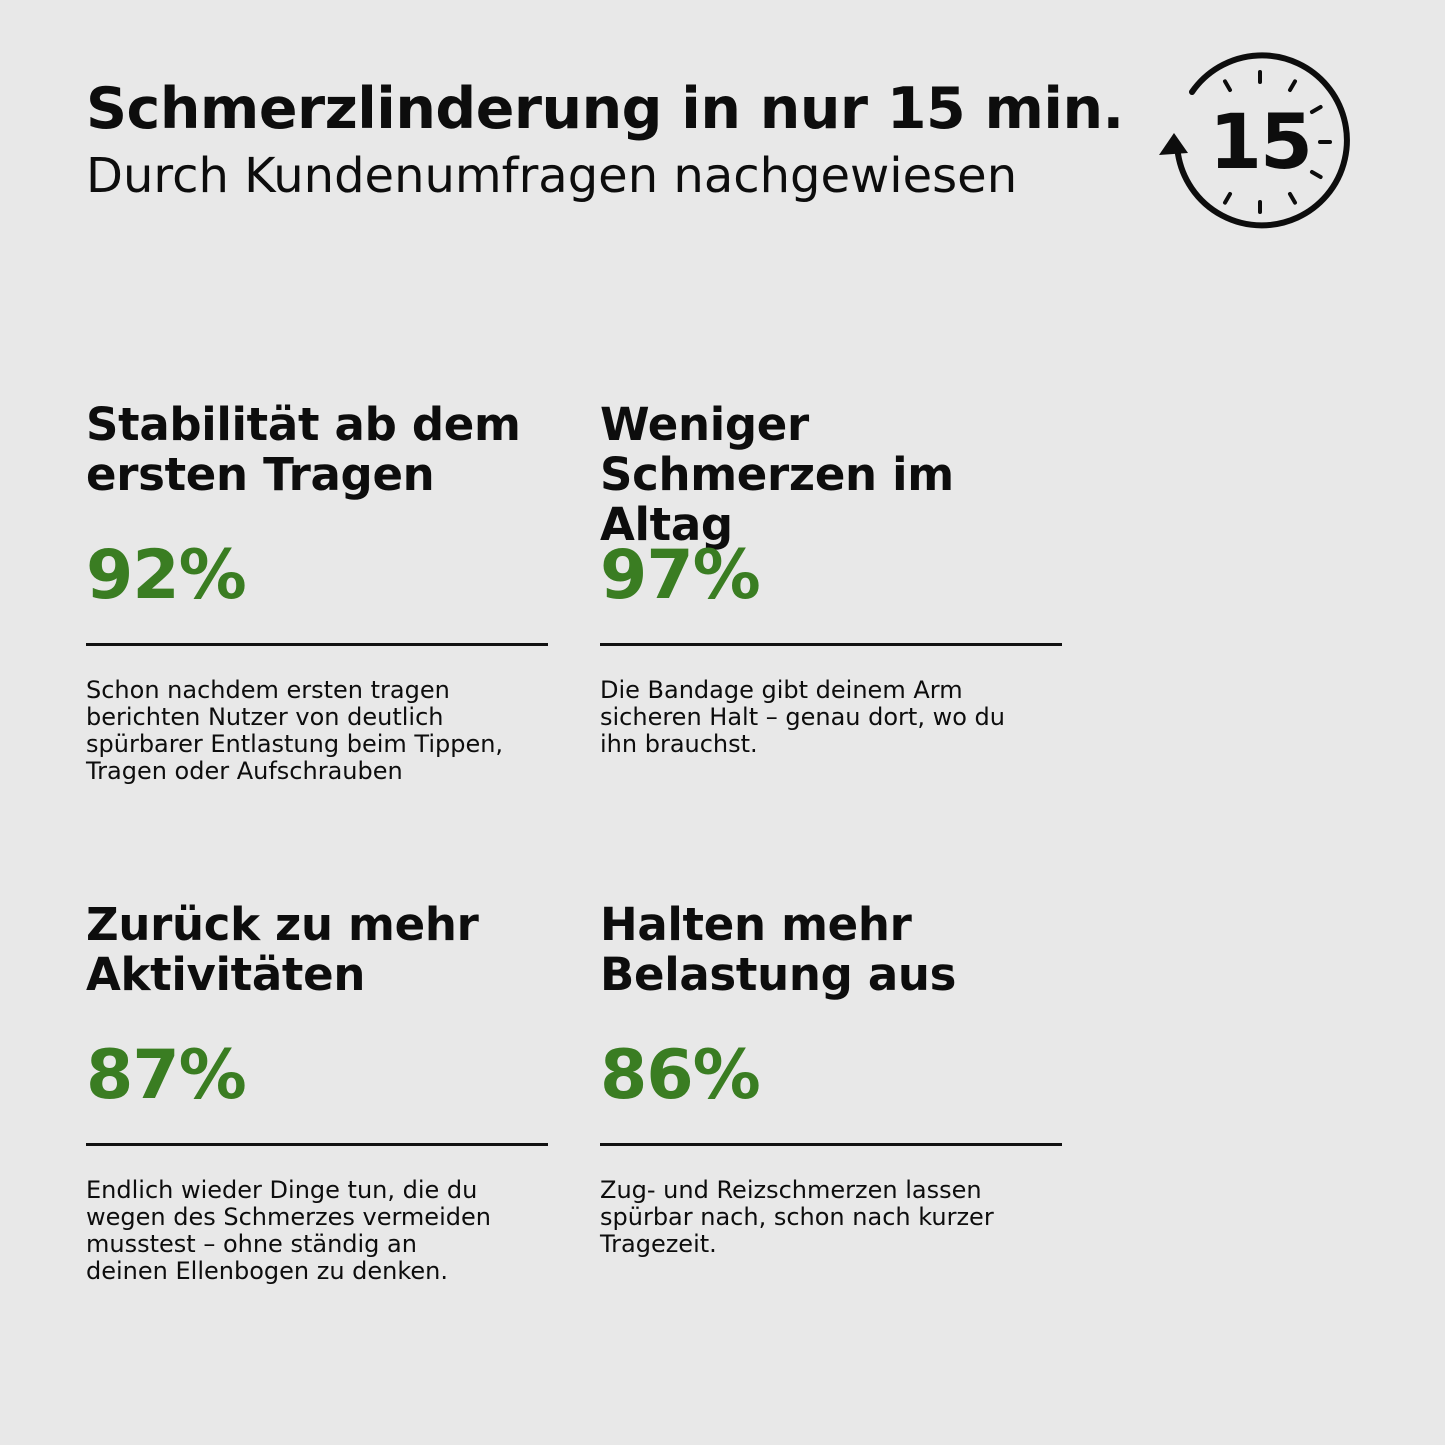 Image resolution: width=1445 pixels, height=1445 pixels. I want to click on stat-heading: Weniger Schmerzen im Altag, so click(777, 474).